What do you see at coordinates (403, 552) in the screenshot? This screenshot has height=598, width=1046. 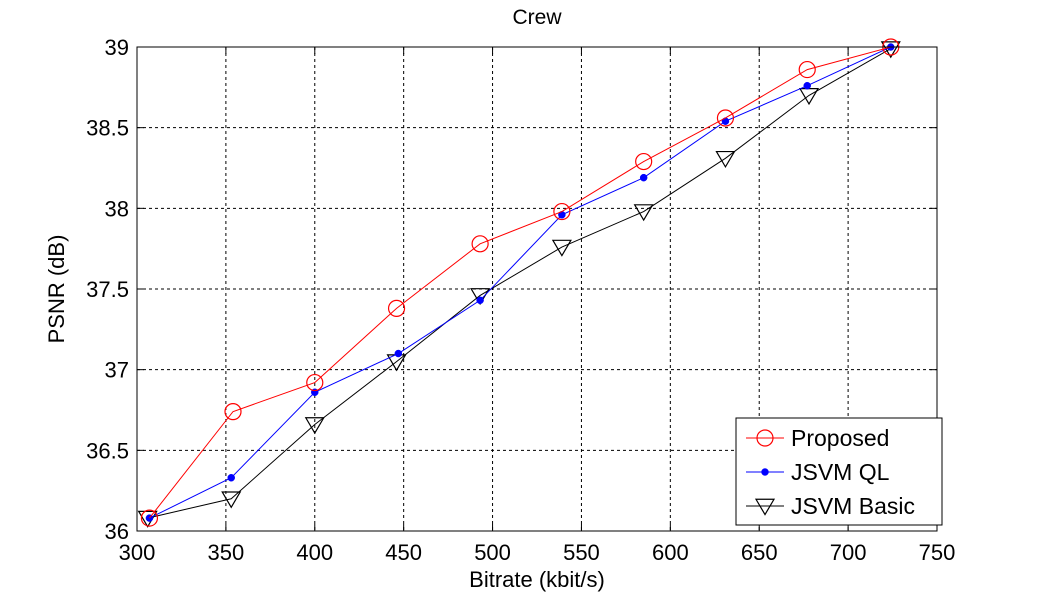 I see `x-tick-label: 450` at bounding box center [403, 552].